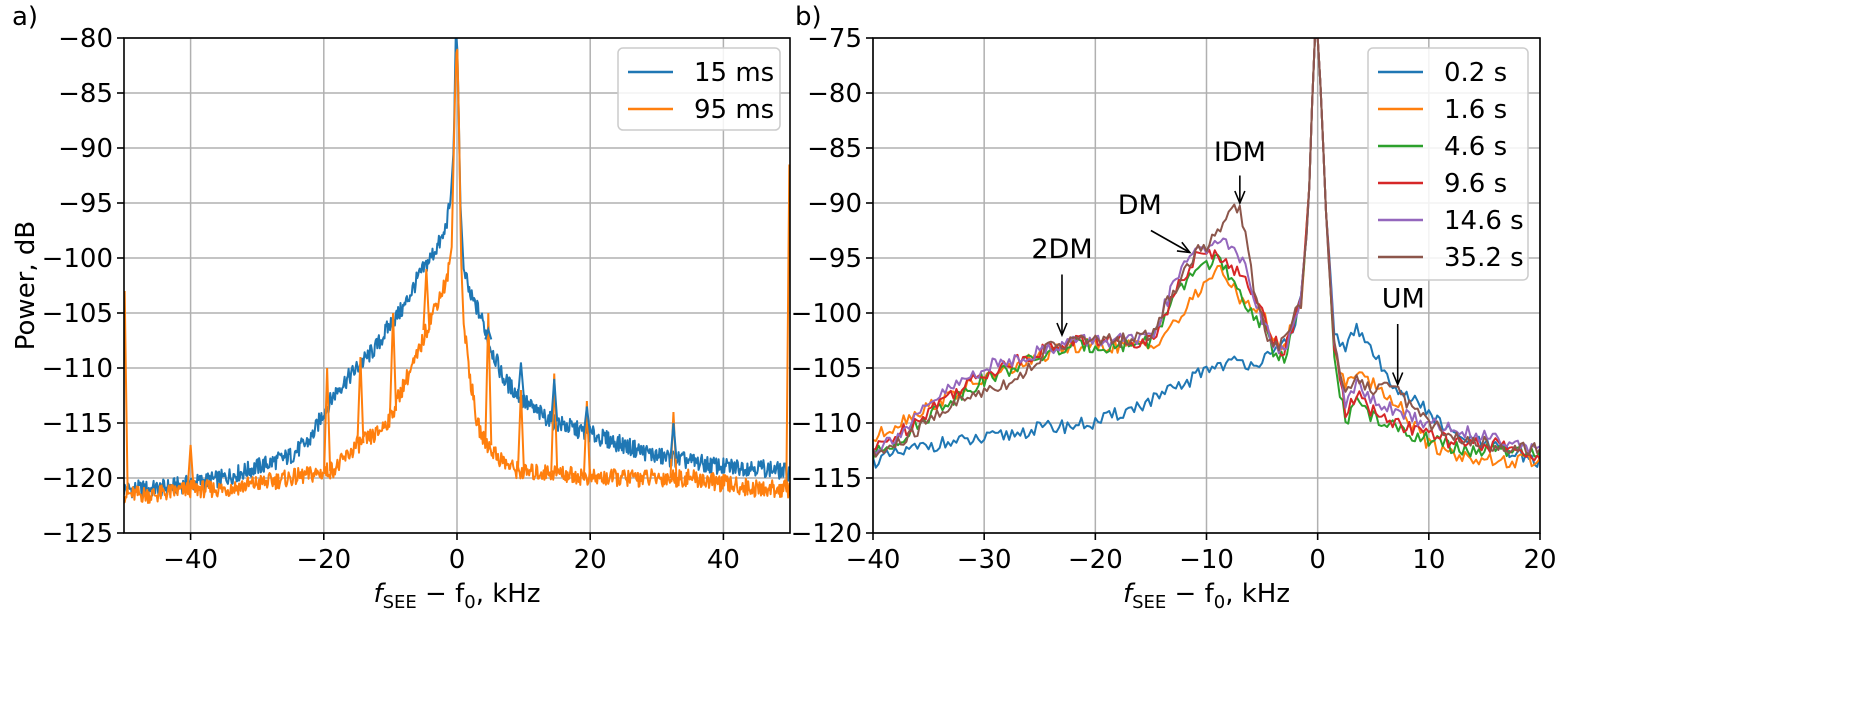 This screenshot has width=1864, height=718. What do you see at coordinates (1140, 205) in the screenshot?
I see `annotation-DM: DM` at bounding box center [1140, 205].